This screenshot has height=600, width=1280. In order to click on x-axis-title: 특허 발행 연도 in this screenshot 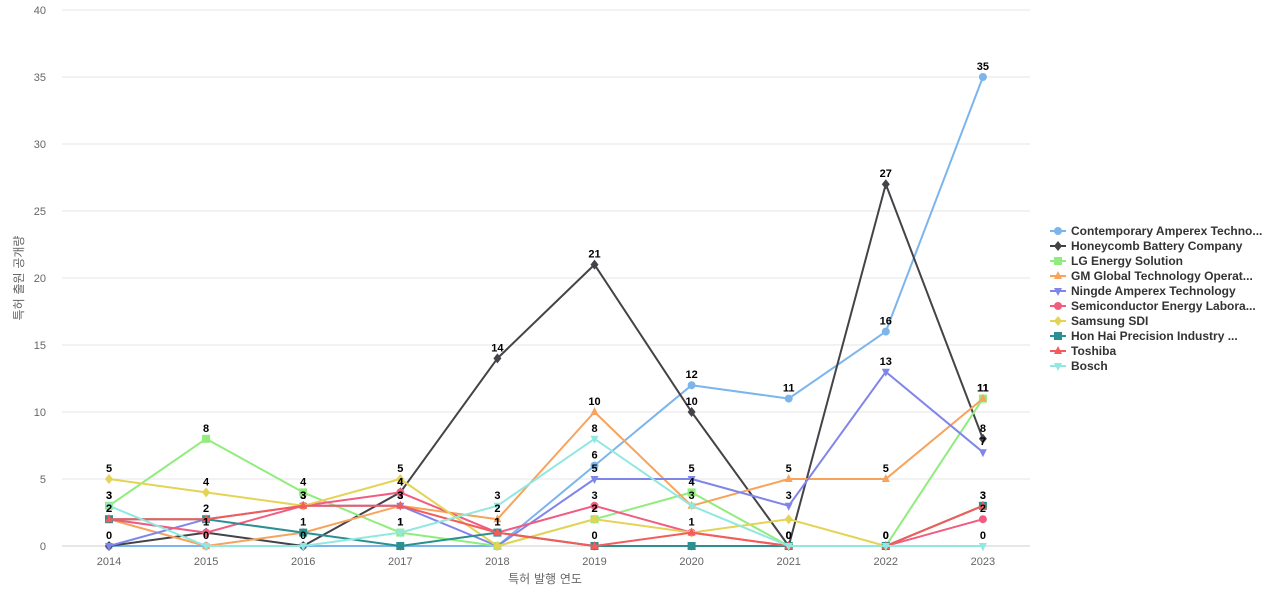, I will do `click(545, 578)`.